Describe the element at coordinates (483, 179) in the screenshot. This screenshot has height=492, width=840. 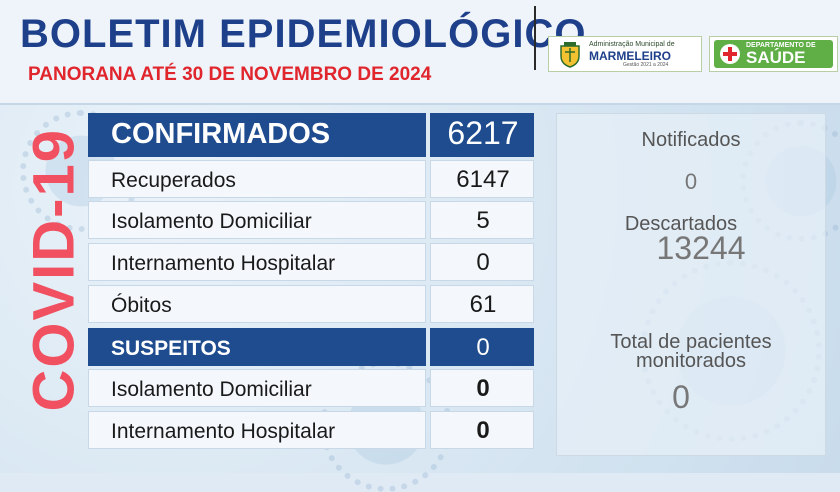
I see `row-value: 6147` at that location.